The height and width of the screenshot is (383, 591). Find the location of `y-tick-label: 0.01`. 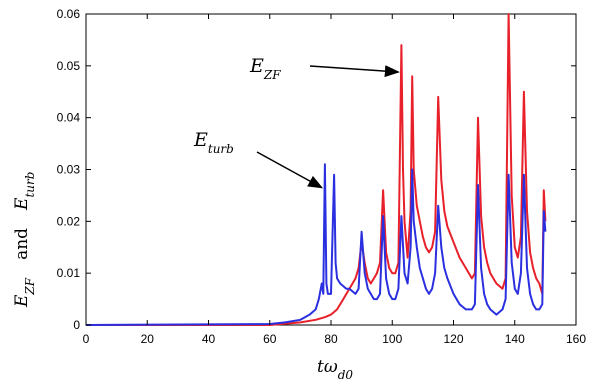

y-tick-label: 0.01 is located at coordinates (69, 273).